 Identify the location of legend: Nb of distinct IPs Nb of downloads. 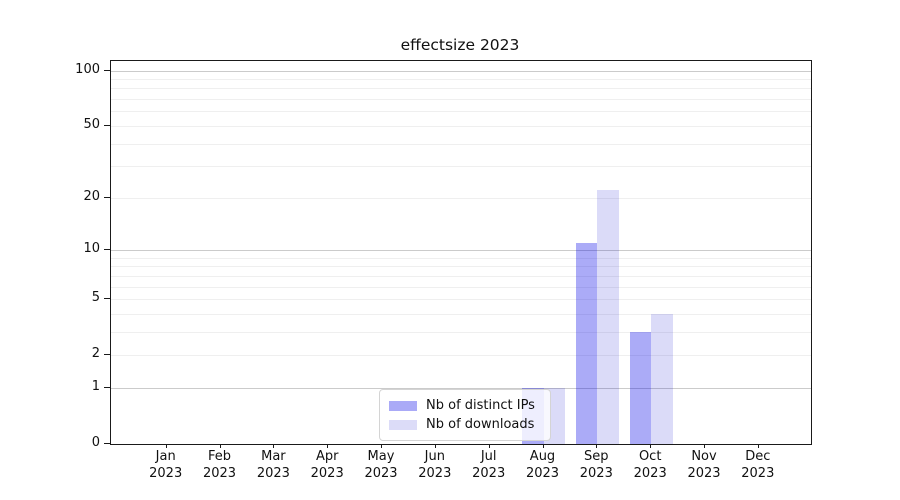
(465, 415).